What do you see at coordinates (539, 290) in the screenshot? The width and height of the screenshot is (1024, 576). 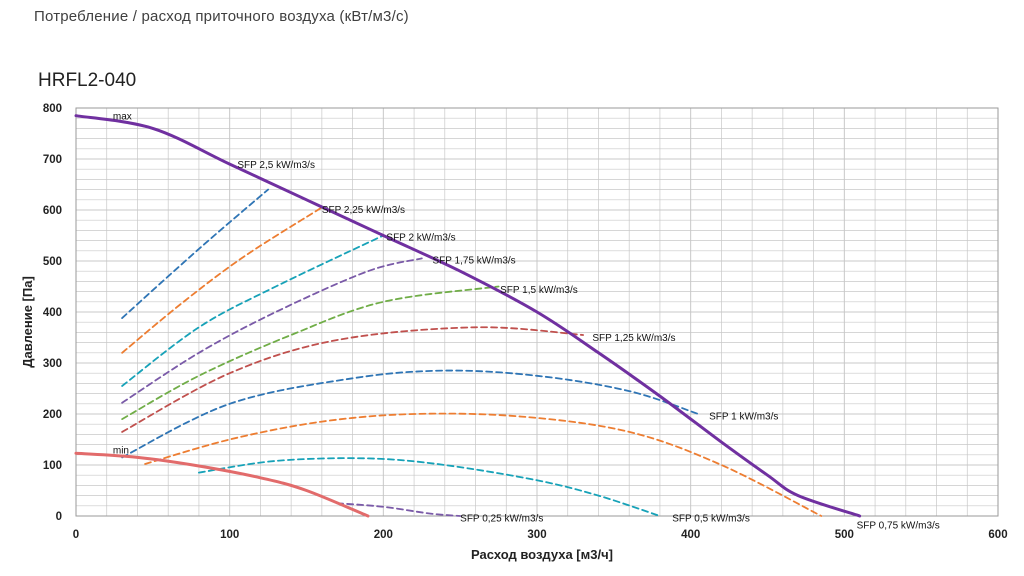 I see `curve-label: SFP 1,5 kW/m3/s` at bounding box center [539, 290].